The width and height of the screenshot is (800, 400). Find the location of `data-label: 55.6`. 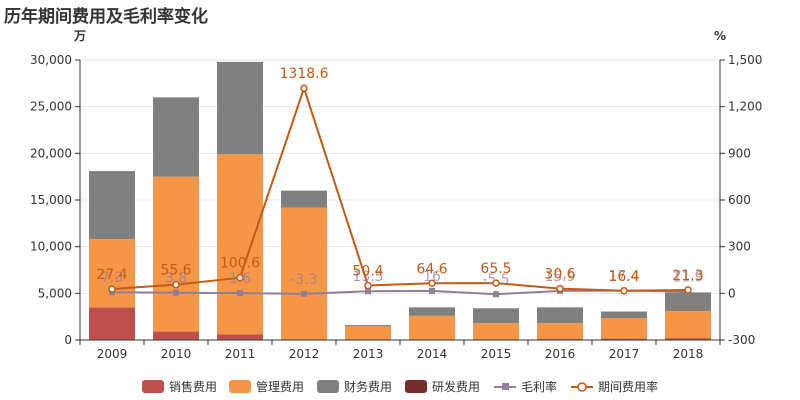

data-label: 55.6 is located at coordinates (175, 271).